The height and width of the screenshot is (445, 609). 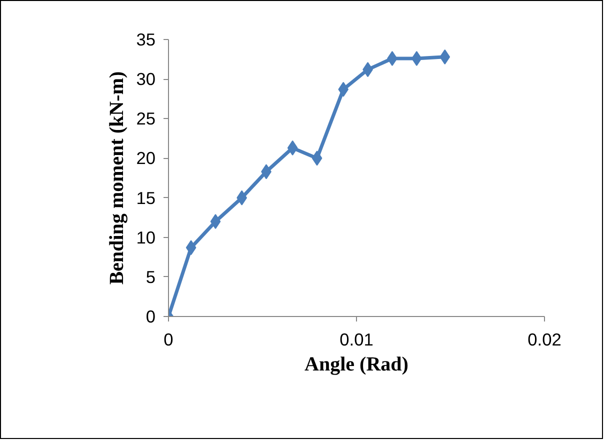 I want to click on y-axis-title: Bending moment (kN-m), so click(x=117, y=178).